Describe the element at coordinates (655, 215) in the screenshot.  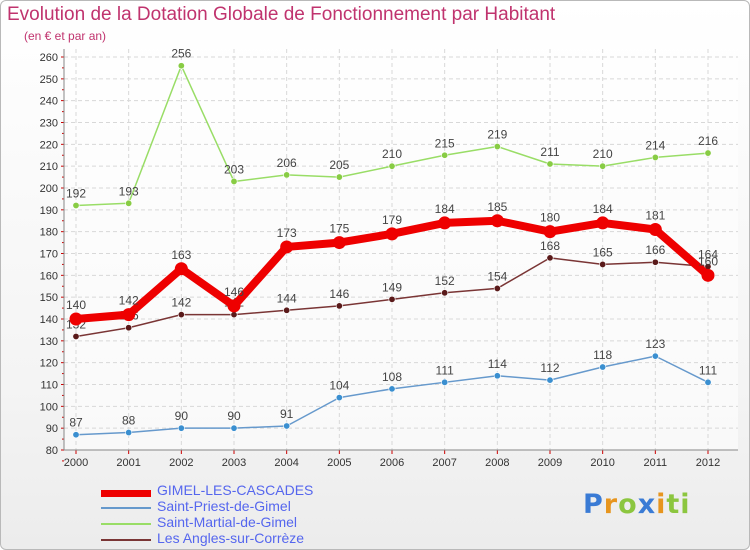
I see `data-label: 181` at that location.